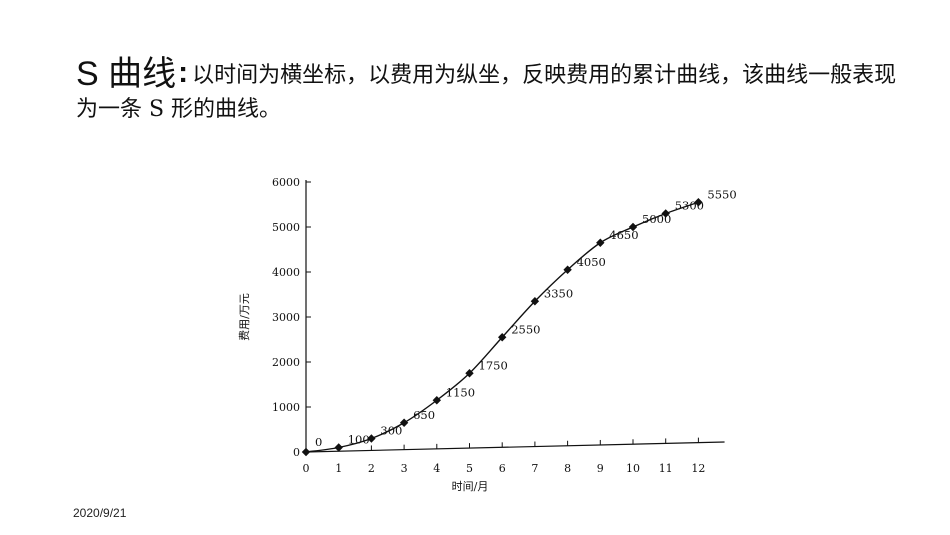 The width and height of the screenshot is (950, 535). I want to click on y-tick-label: 5000, so click(286, 227).